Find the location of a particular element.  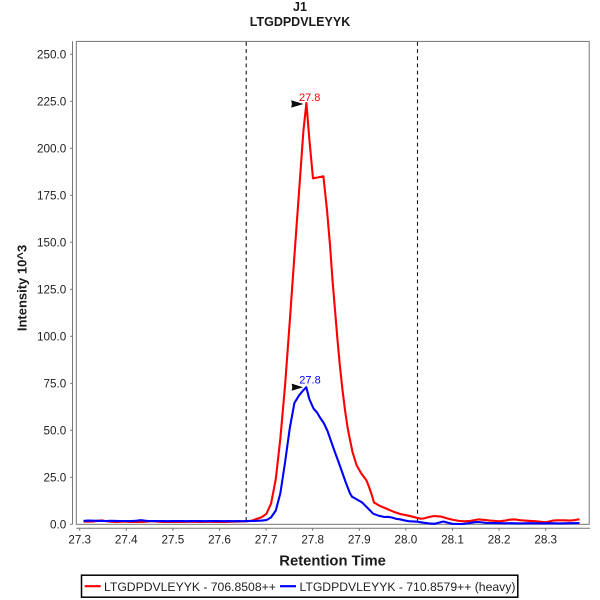

svg-text: 27.3 is located at coordinates (79, 539).